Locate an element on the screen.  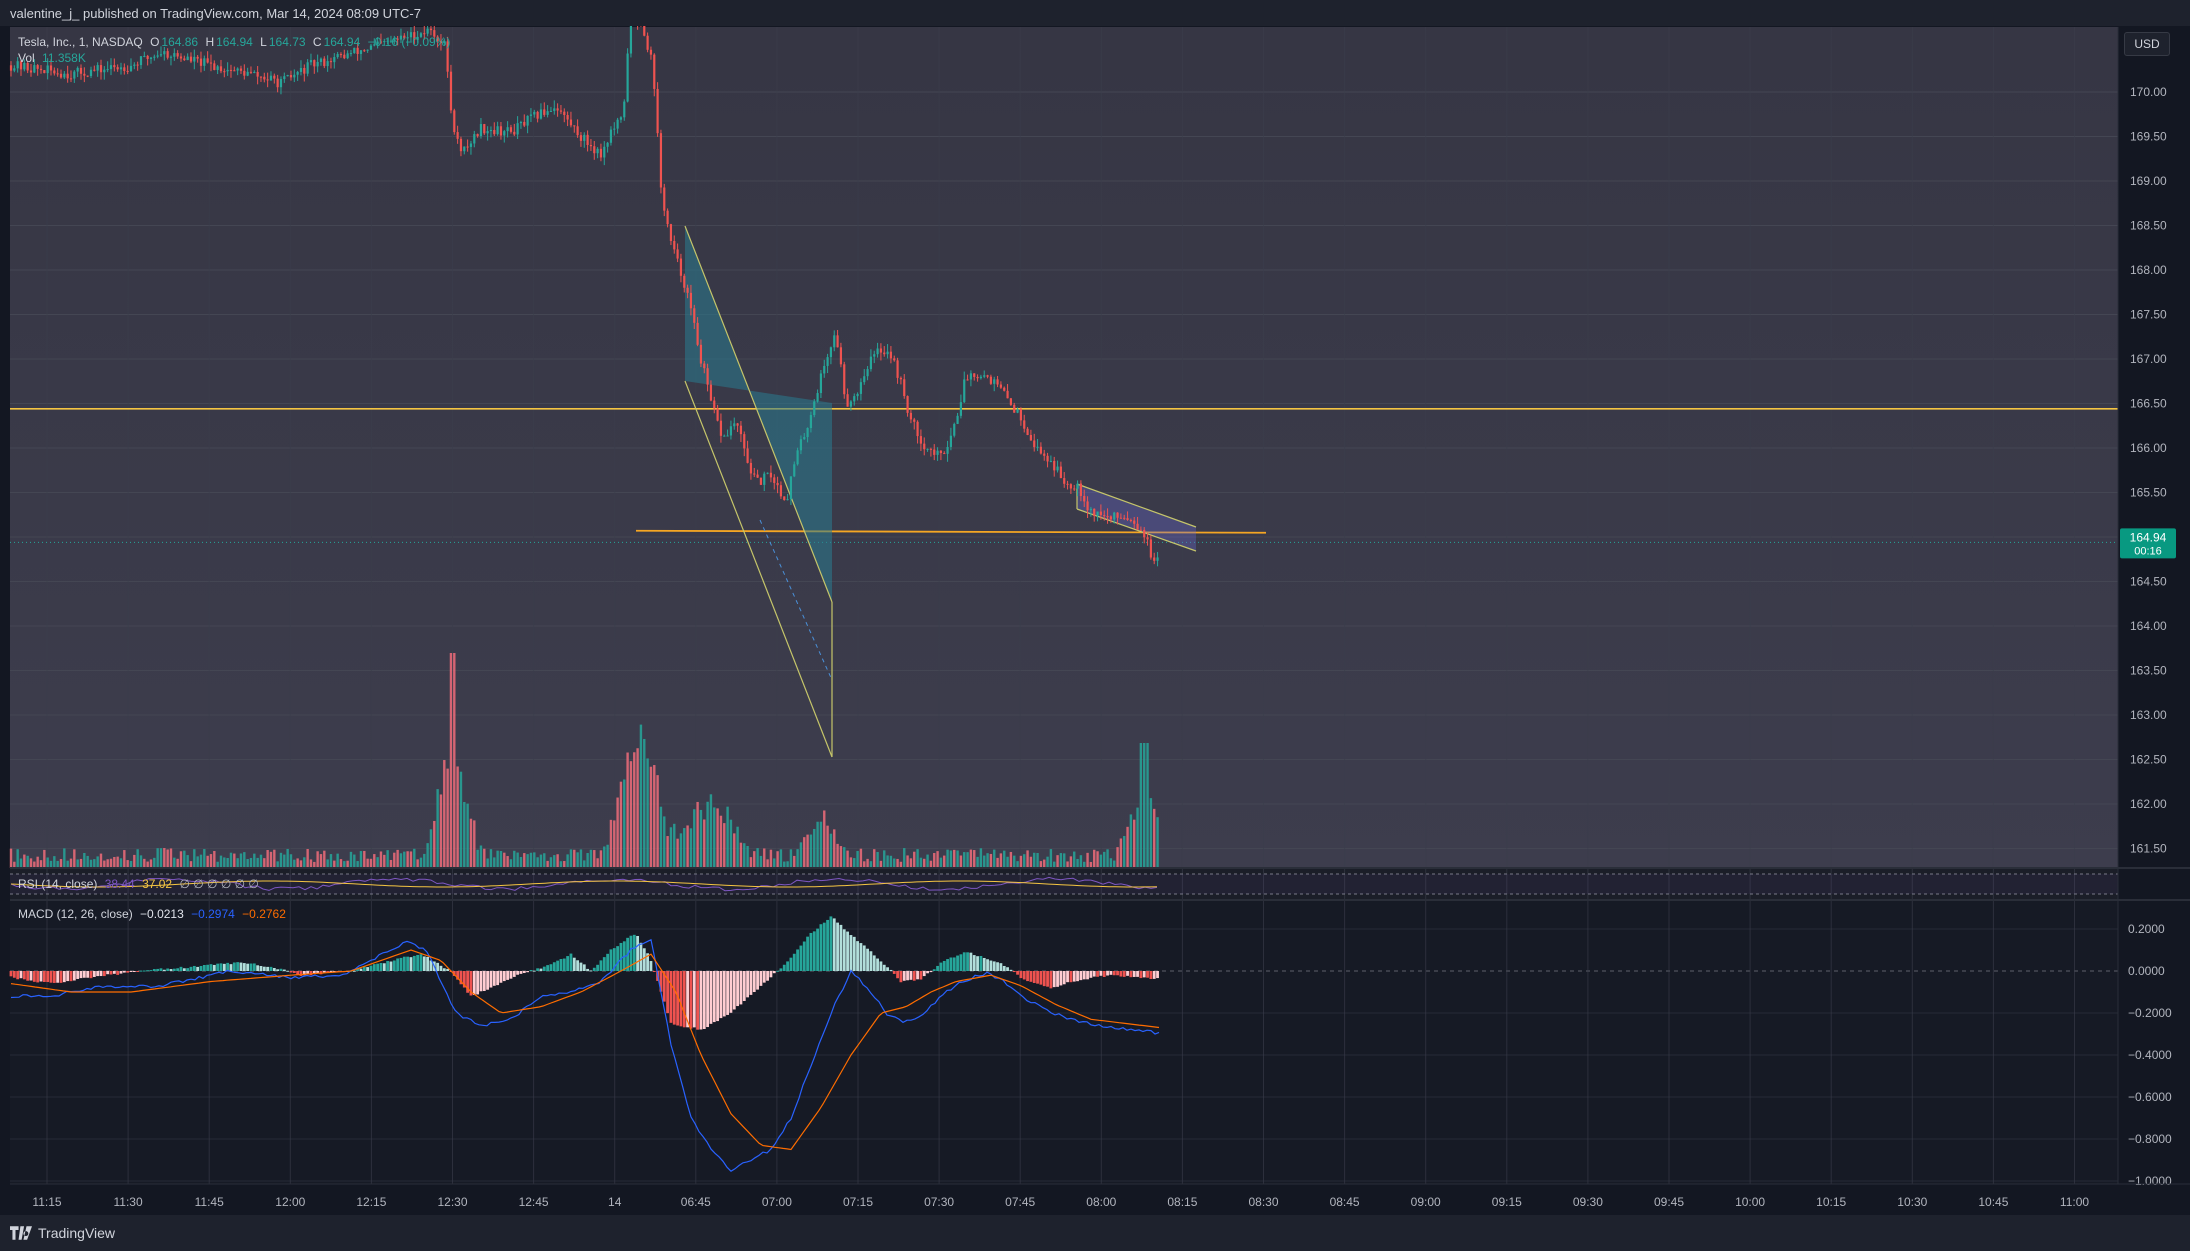
rsi-label: RSI (14, close) is located at coordinates (58, 884).